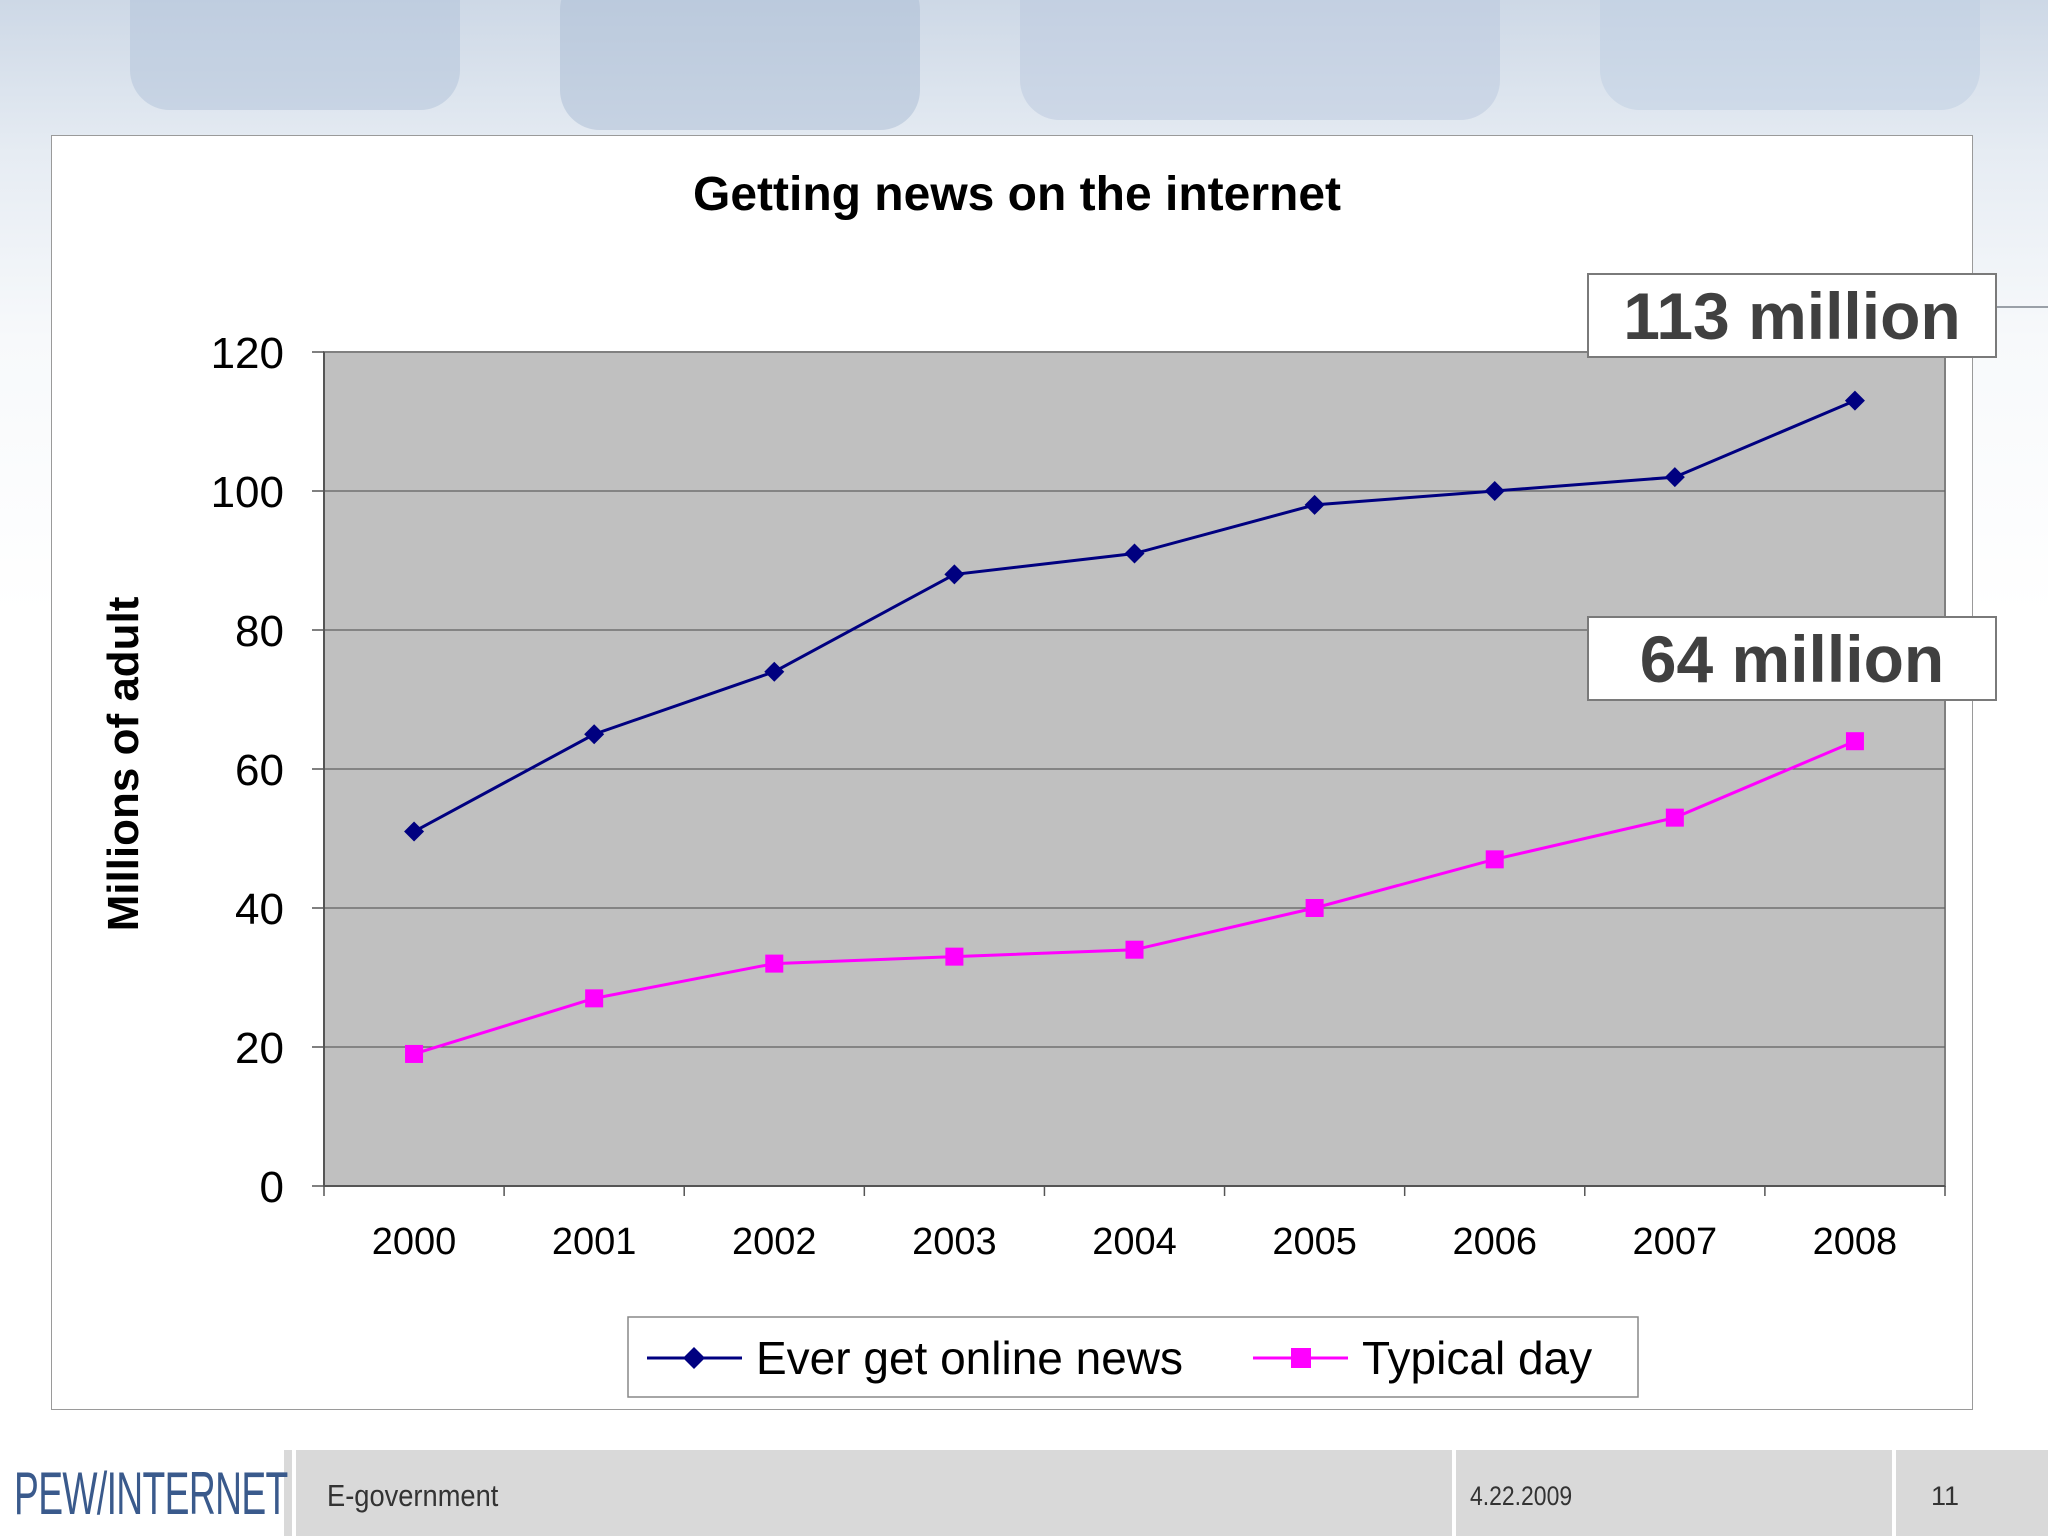  Describe the element at coordinates (694, 1358) in the screenshot. I see `legend-series1-marker` at that location.